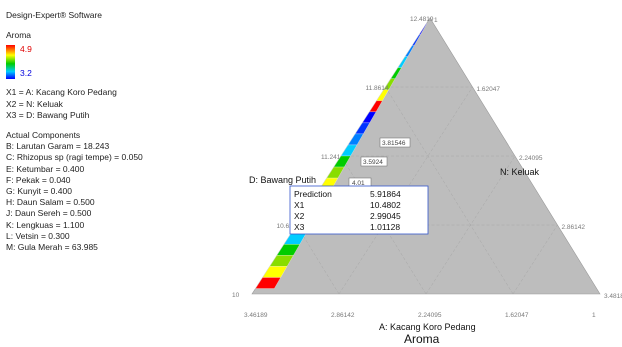 This screenshot has height=347, width=622. Describe the element at coordinates (26, 73) in the screenshot. I see `legend-low-value: 3.2` at that location.